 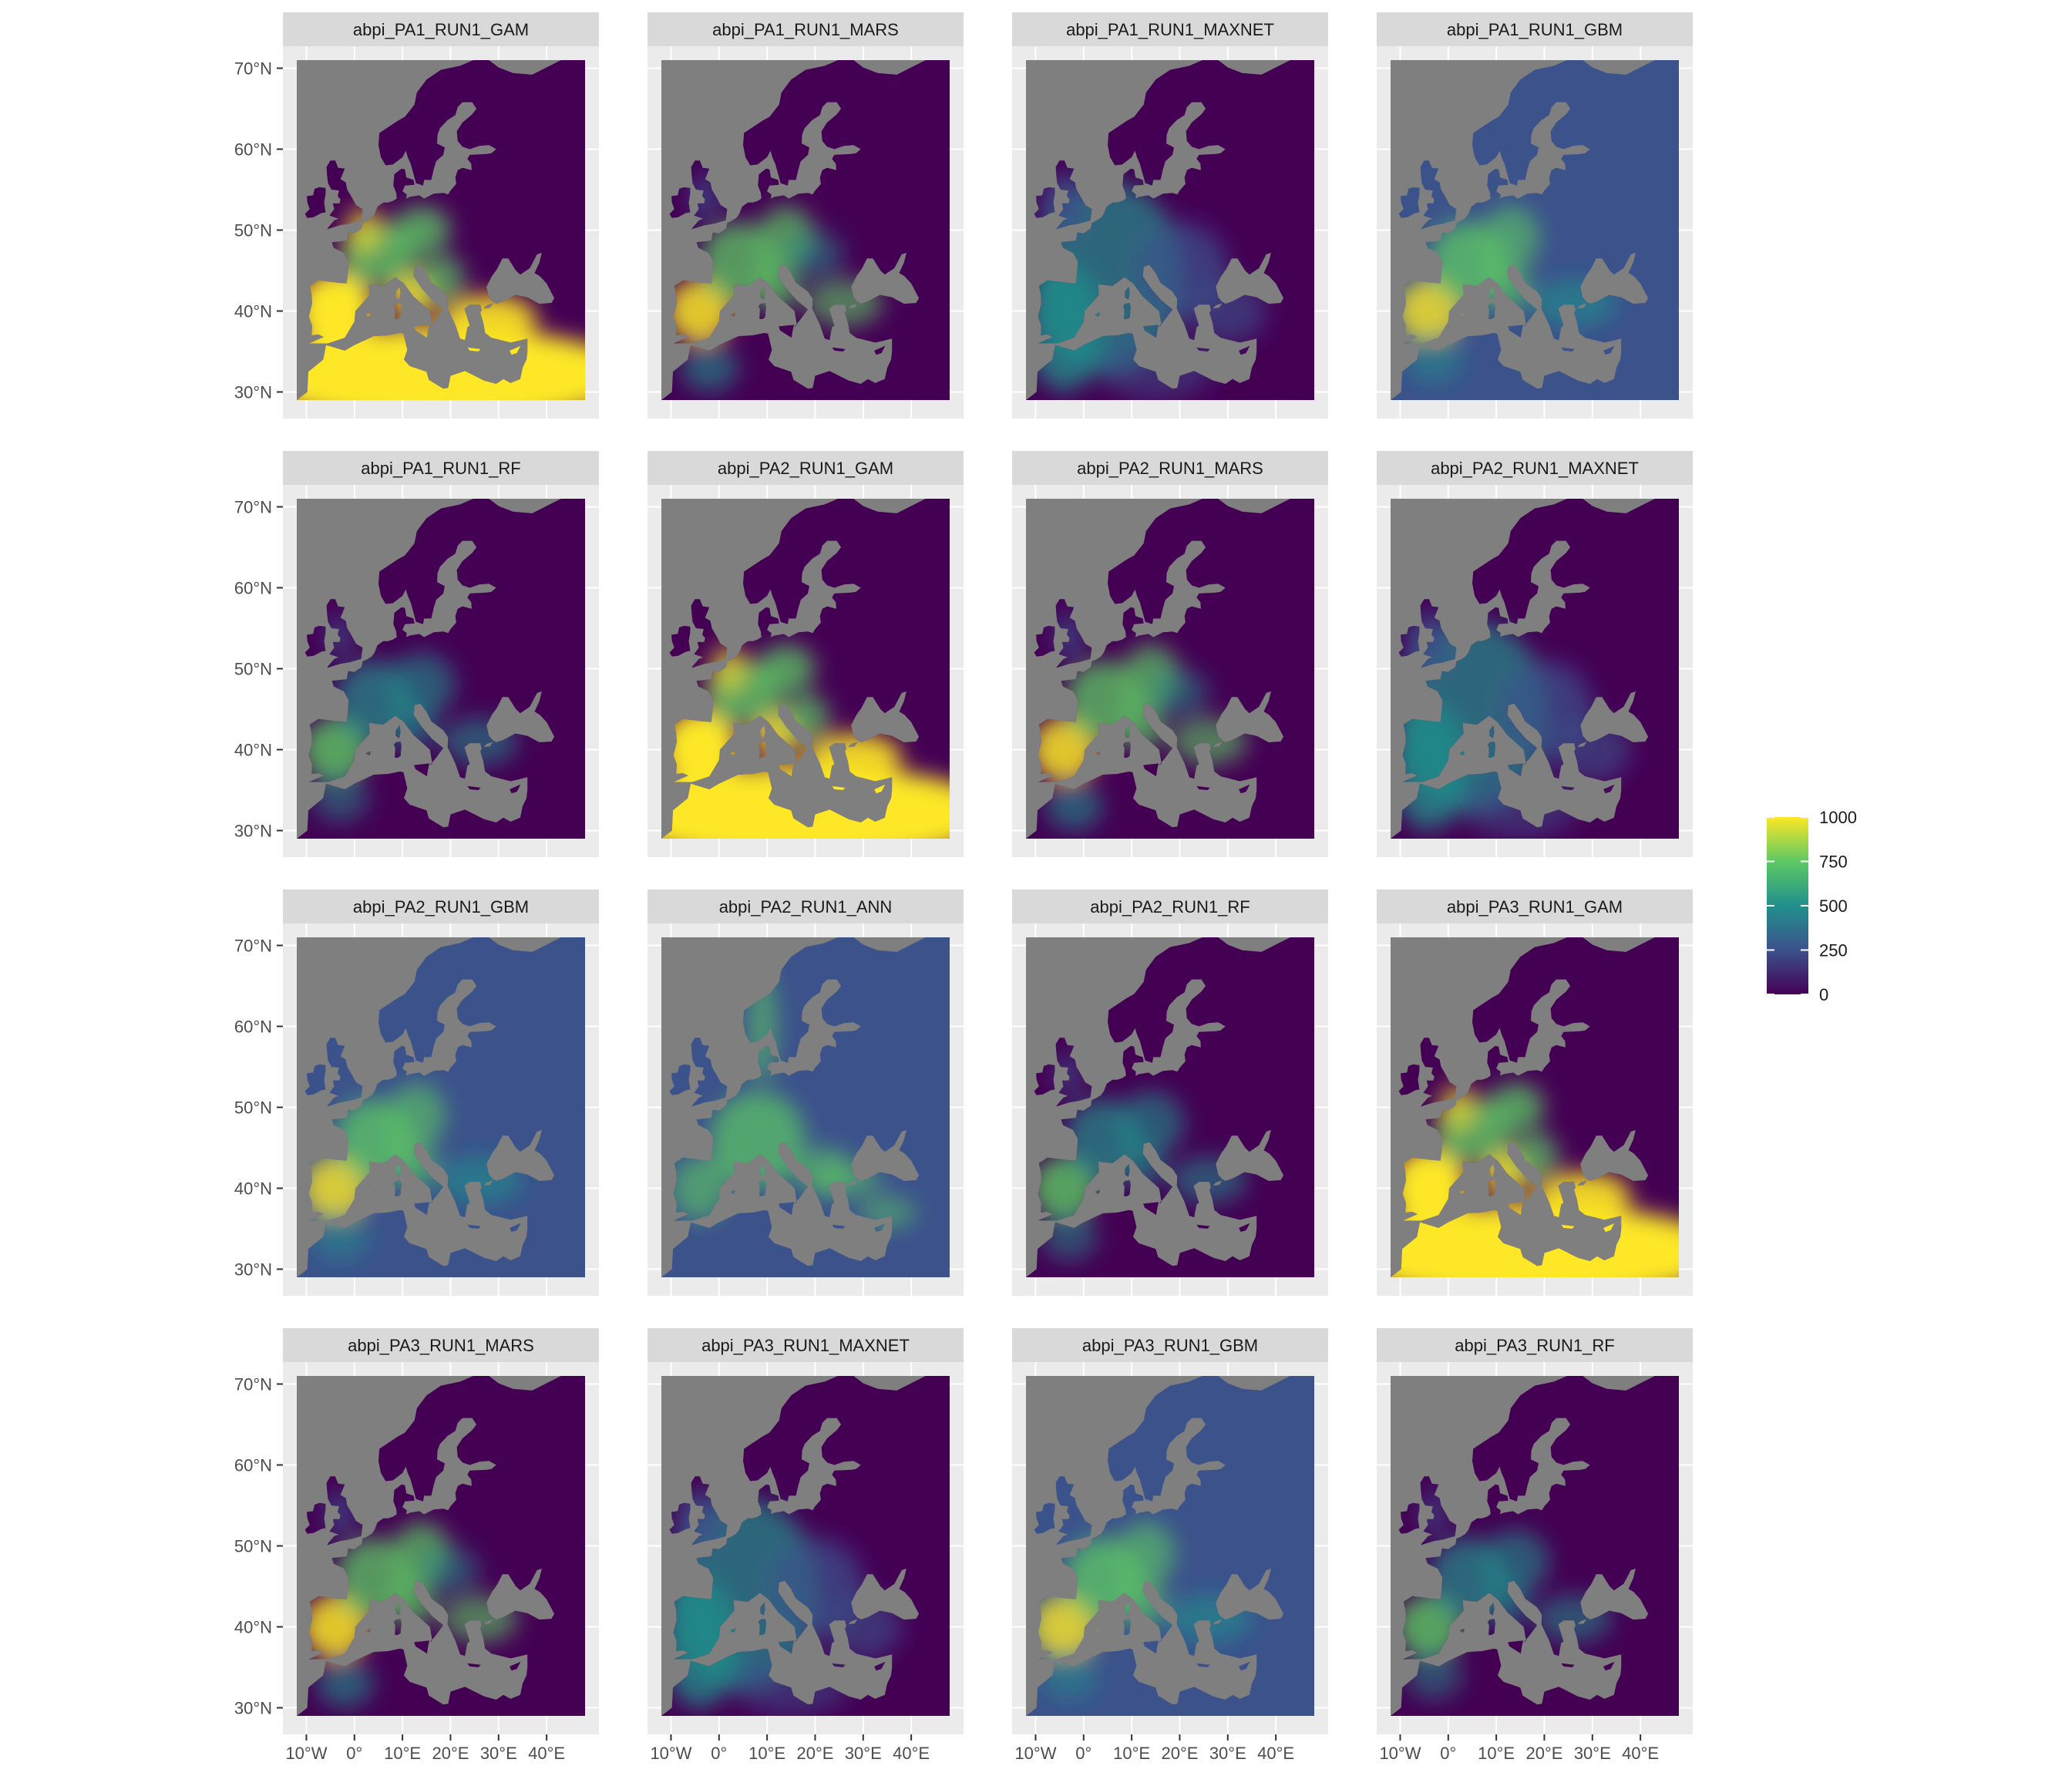 I want to click on facet-title: abpi_PA2_RUN1_RF, so click(x=1170, y=907).